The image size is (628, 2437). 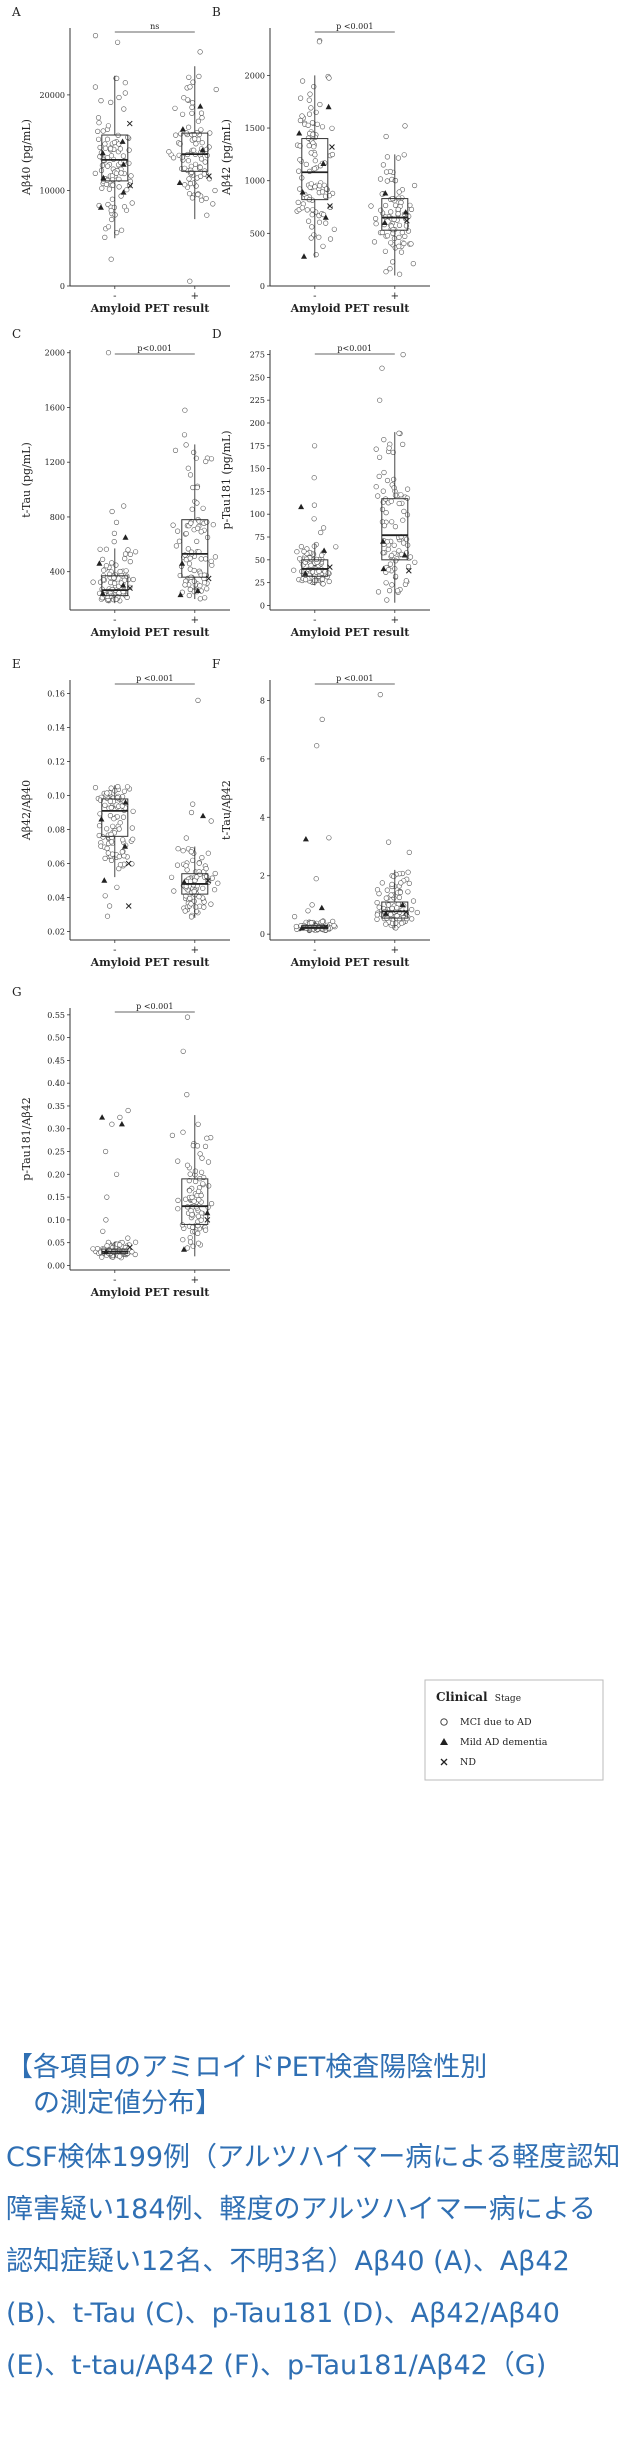 I want to click on box, so click(x=115, y=158).